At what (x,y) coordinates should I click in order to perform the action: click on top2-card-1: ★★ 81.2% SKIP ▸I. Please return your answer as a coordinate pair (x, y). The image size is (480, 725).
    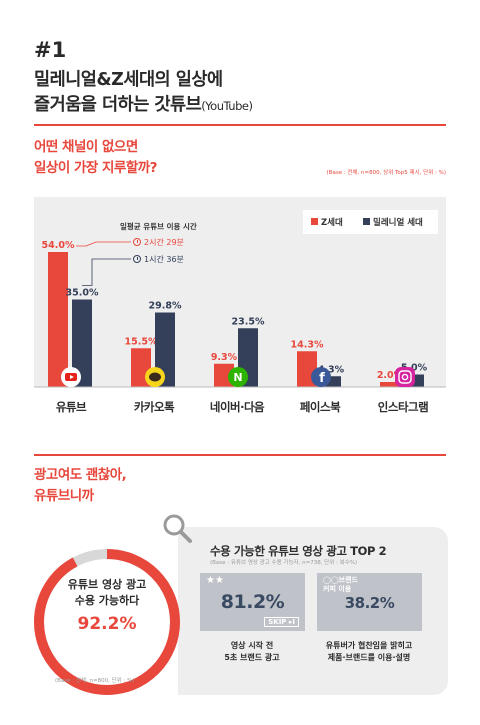
    Looking at the image, I should click on (252, 602).